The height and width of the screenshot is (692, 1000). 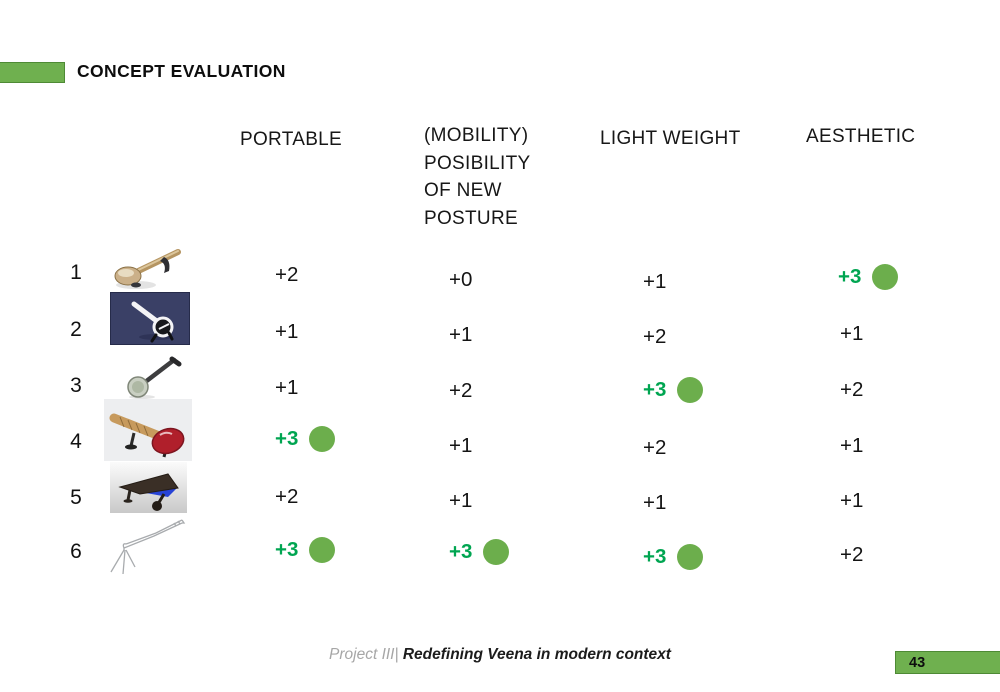 I want to click on column-header-light-weight: LIGHT WEIGHT, so click(x=670, y=138).